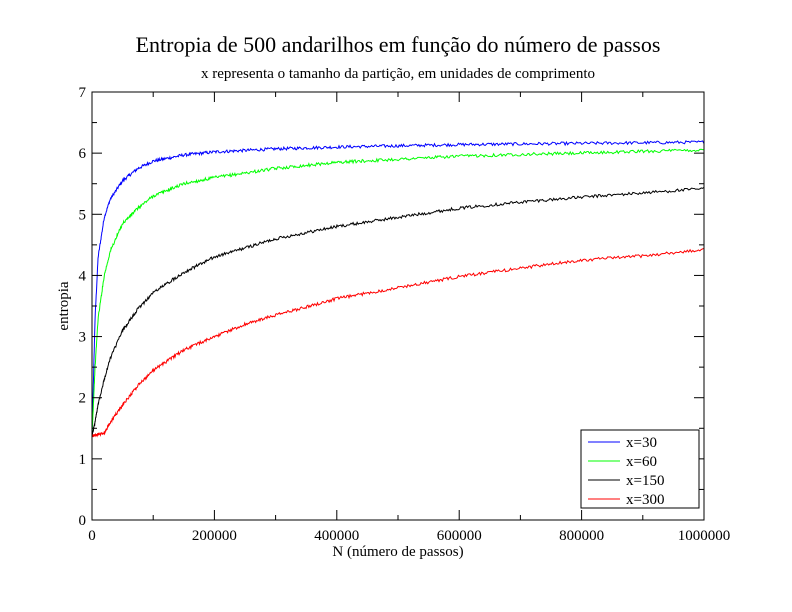 This screenshot has height=612, width=792. What do you see at coordinates (214, 536) in the screenshot?
I see `x-tick-label: 200000` at bounding box center [214, 536].